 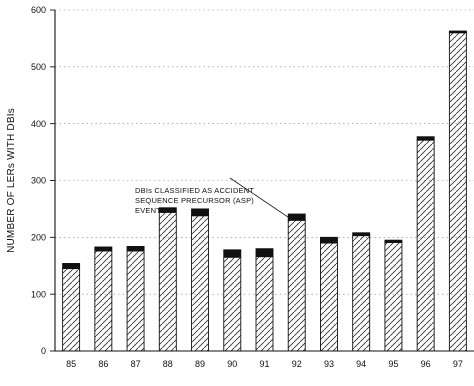 What do you see at coordinates (393, 364) in the screenshot?
I see `x-tick-label-95: 95` at bounding box center [393, 364].